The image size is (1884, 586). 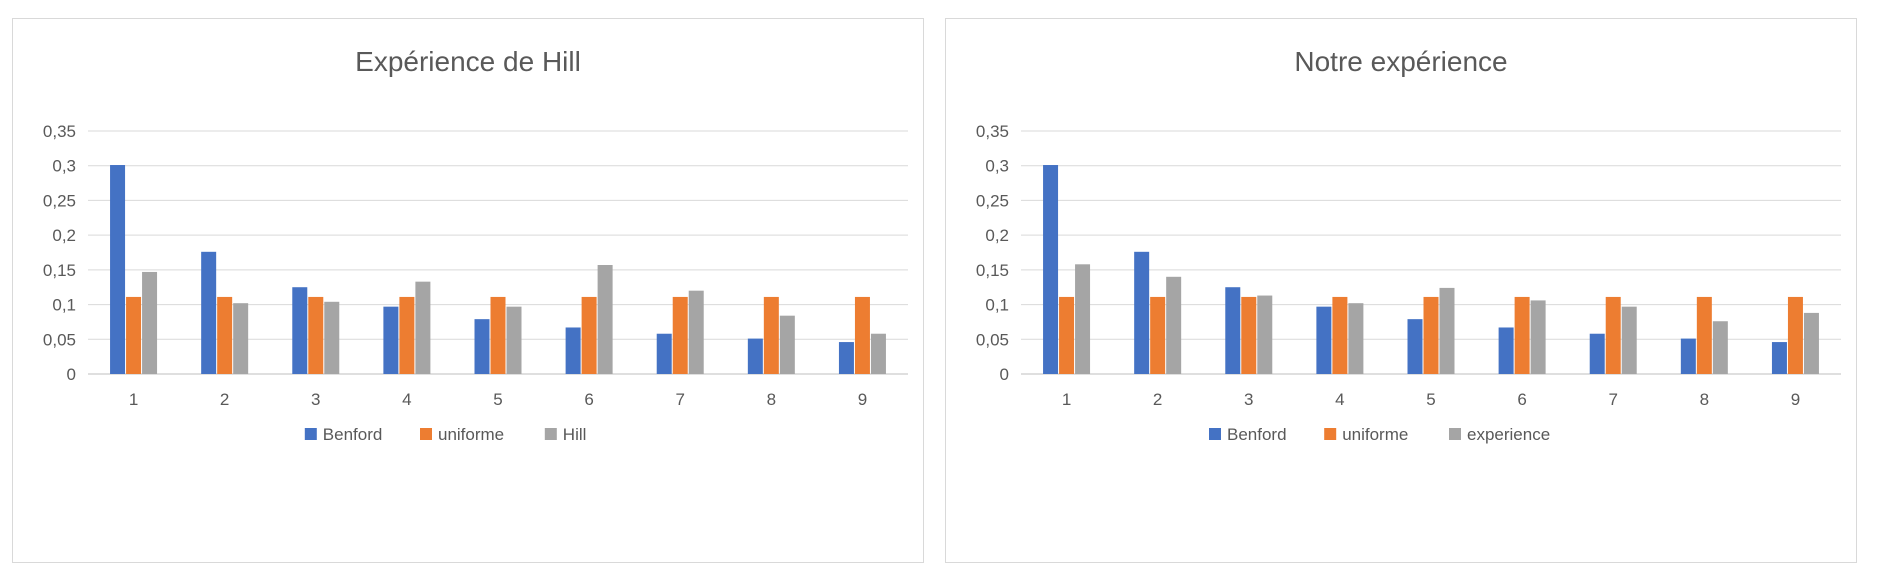 What do you see at coordinates (575, 434) in the screenshot?
I see `legend-label-hill: Hill` at bounding box center [575, 434].